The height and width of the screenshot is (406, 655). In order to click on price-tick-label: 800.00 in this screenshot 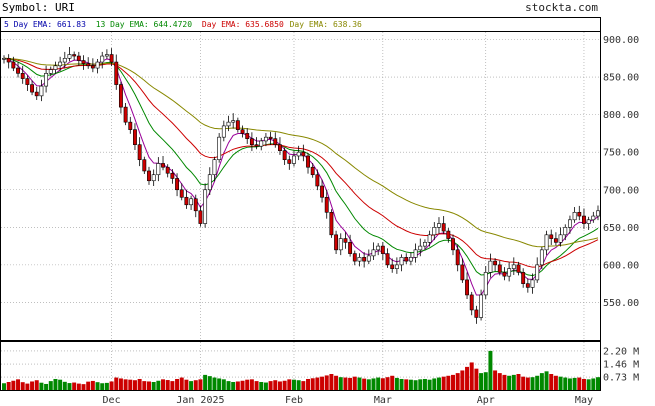, I will do `click(621, 115)`.